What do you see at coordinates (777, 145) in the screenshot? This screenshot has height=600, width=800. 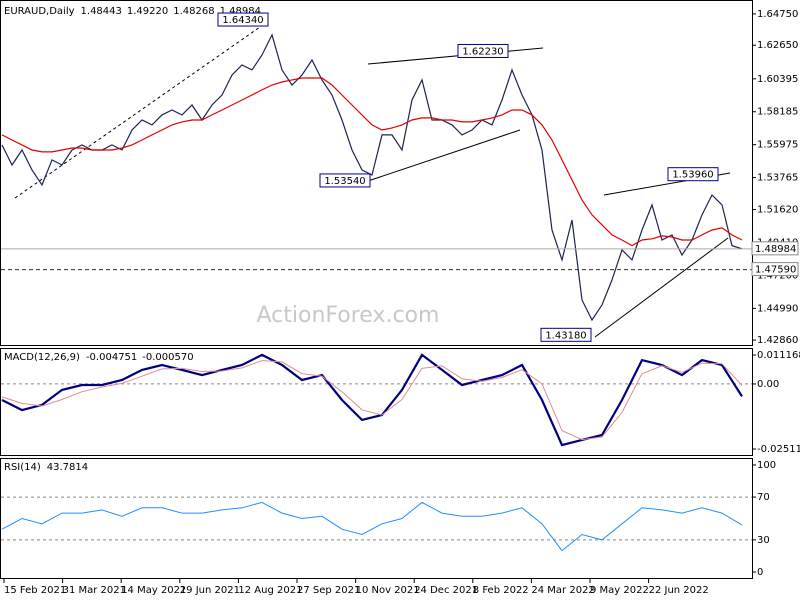 I see `y-tick-label: 1.55975` at bounding box center [777, 145].